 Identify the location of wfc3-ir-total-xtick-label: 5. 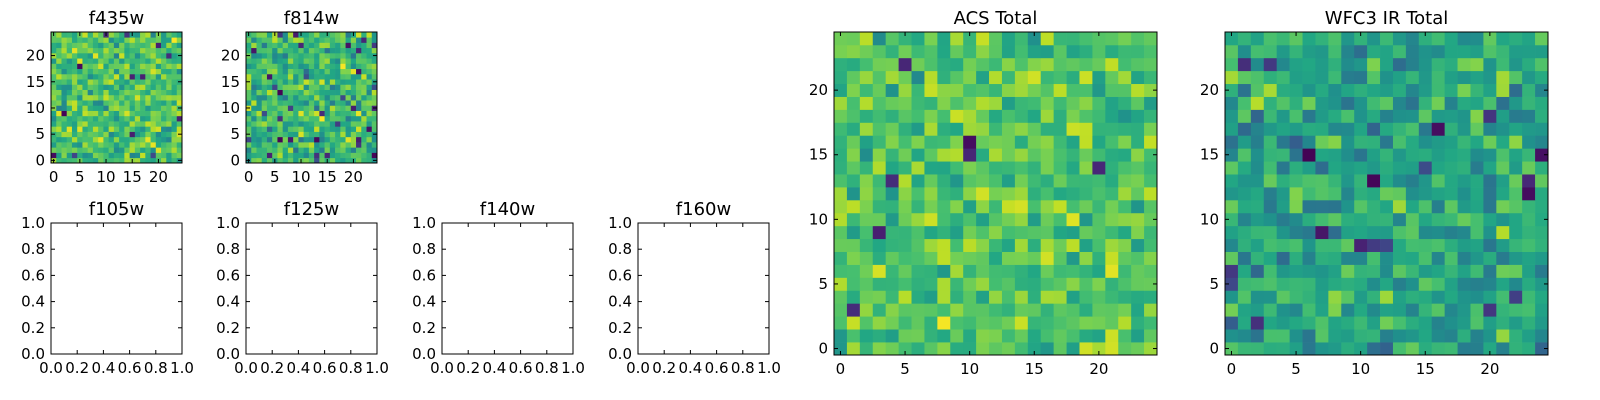
(1296, 369).